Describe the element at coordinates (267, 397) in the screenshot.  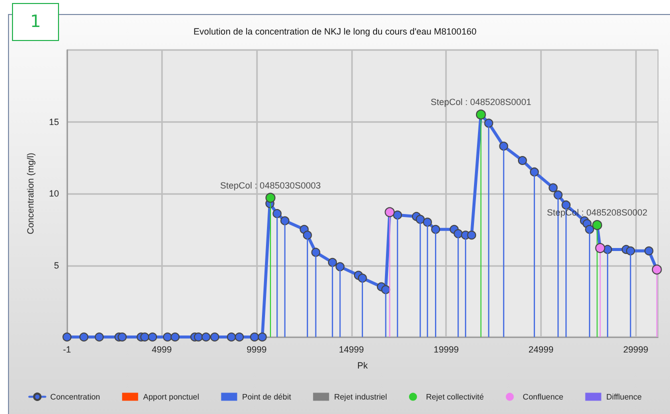
I see `legend-label: Point de débit` at that location.